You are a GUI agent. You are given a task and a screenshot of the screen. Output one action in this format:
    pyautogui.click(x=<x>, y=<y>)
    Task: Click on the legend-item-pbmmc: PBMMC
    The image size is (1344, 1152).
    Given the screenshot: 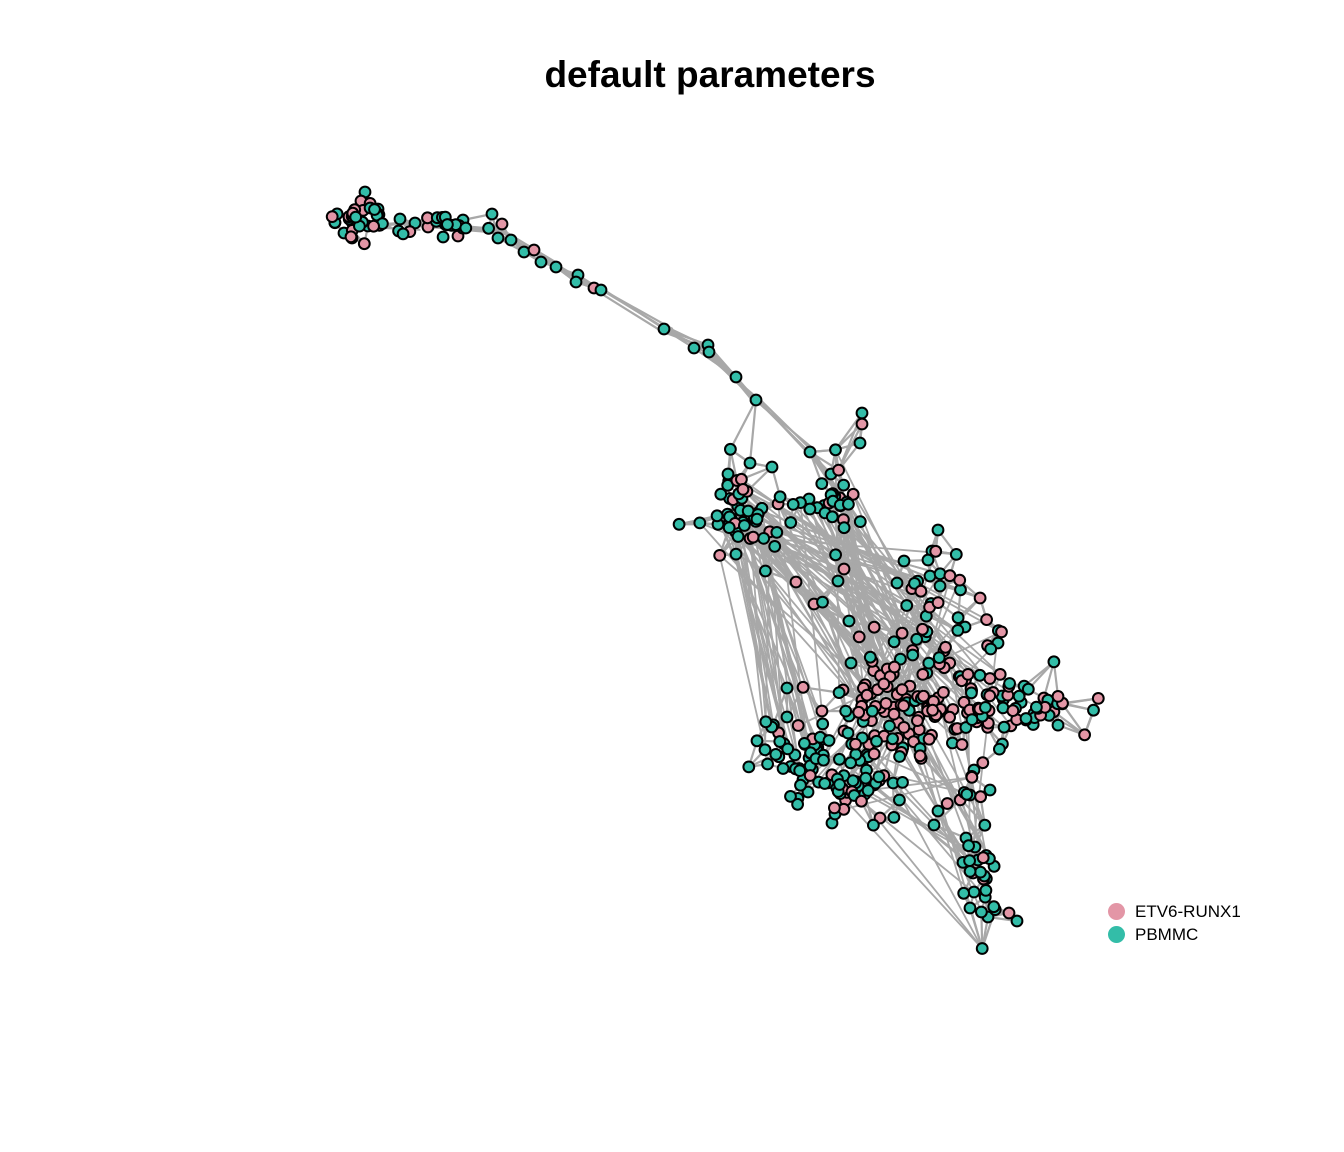 What is the action you would take?
    pyautogui.click(x=1174, y=934)
    